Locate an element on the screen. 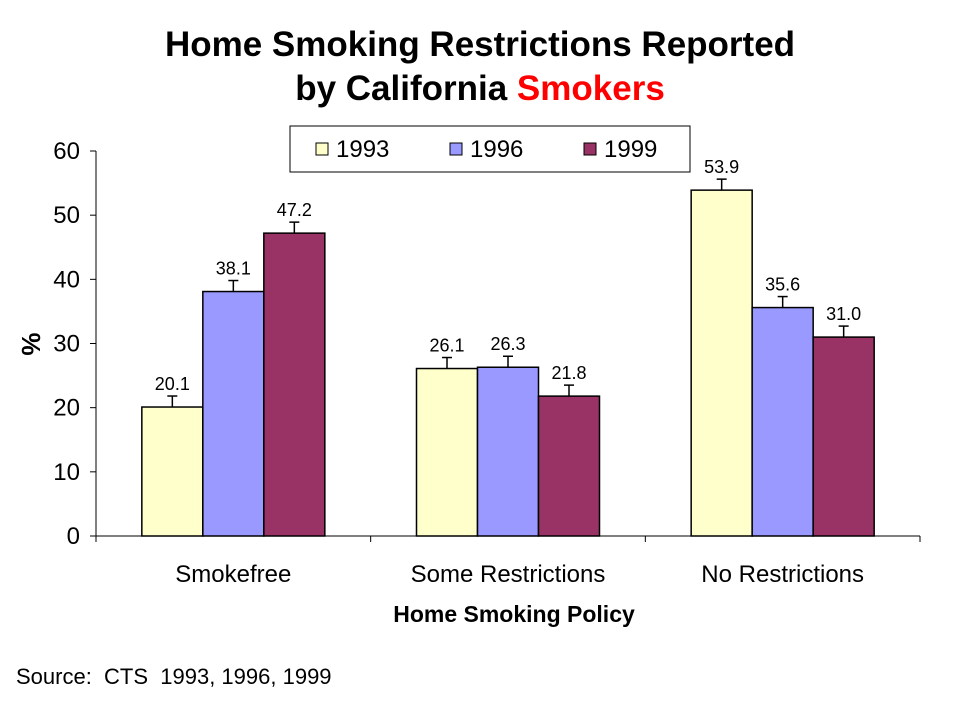 The width and height of the screenshot is (960, 720). data-label: 31.0 is located at coordinates (843, 314).